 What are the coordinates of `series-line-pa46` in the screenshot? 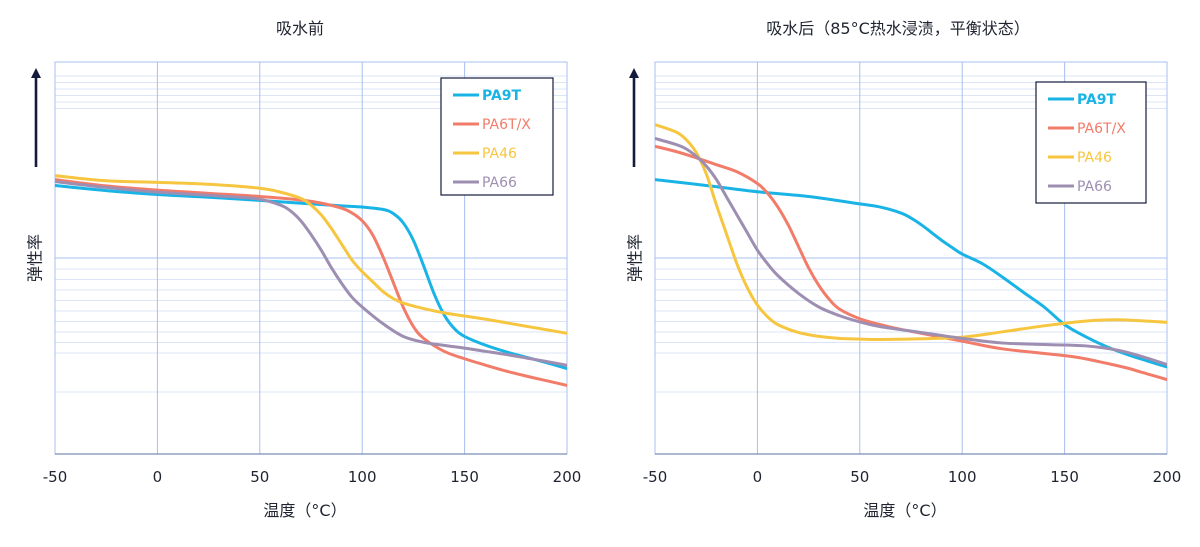 It's located at (311, 254).